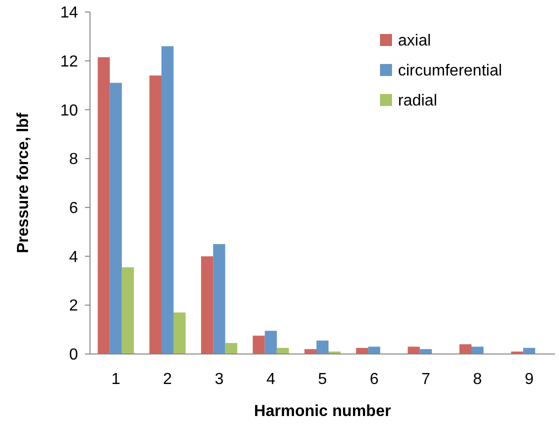 The width and height of the screenshot is (559, 434). What do you see at coordinates (418, 101) in the screenshot?
I see `legend-label: radial` at bounding box center [418, 101].